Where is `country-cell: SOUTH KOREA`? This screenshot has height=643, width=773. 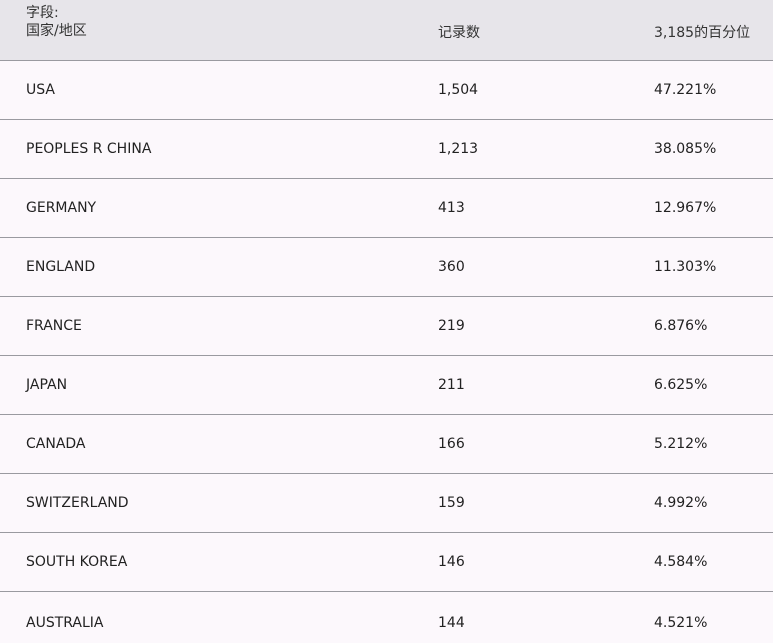
country-cell: SOUTH KOREA is located at coordinates (77, 562).